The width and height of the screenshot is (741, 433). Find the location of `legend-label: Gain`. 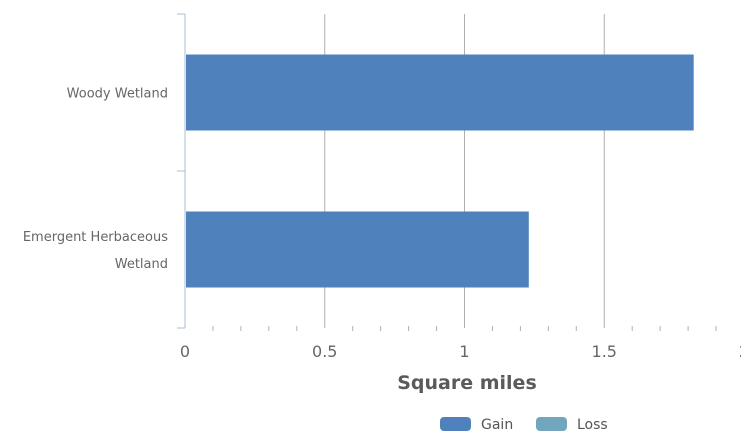

legend-label: Gain is located at coordinates (497, 425).